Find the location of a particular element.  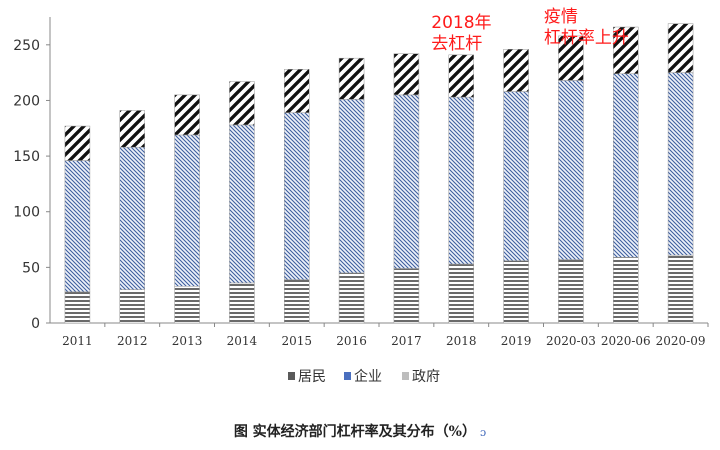

x-tick-label-2015: 2015 is located at coordinates (296, 341).